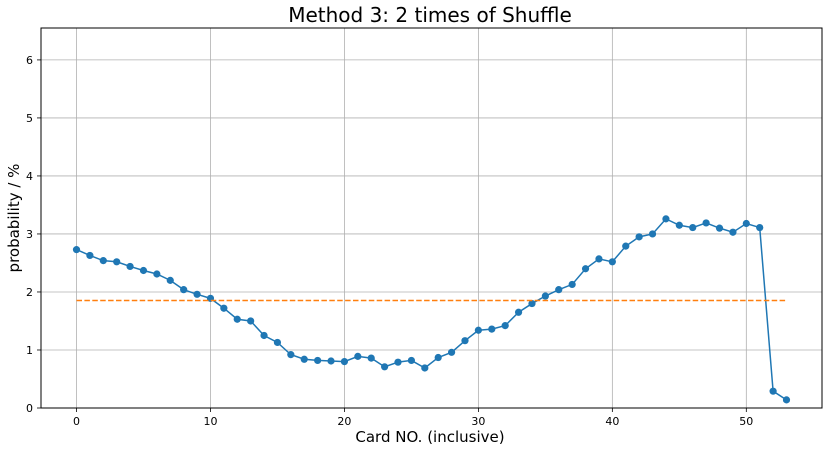 The width and height of the screenshot is (831, 451). Describe the element at coordinates (210, 421) in the screenshot. I see `x-tick-label: 10` at that location.